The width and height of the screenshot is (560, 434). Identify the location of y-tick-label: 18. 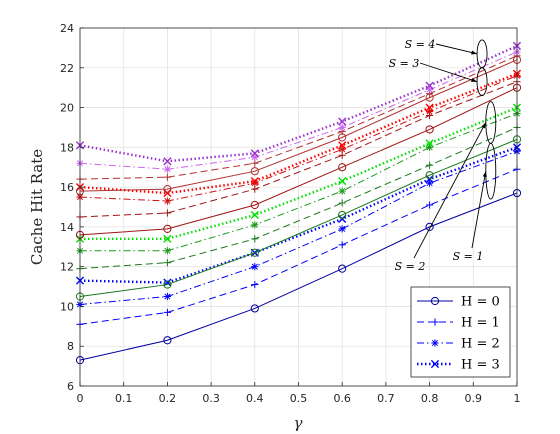
(67, 147).